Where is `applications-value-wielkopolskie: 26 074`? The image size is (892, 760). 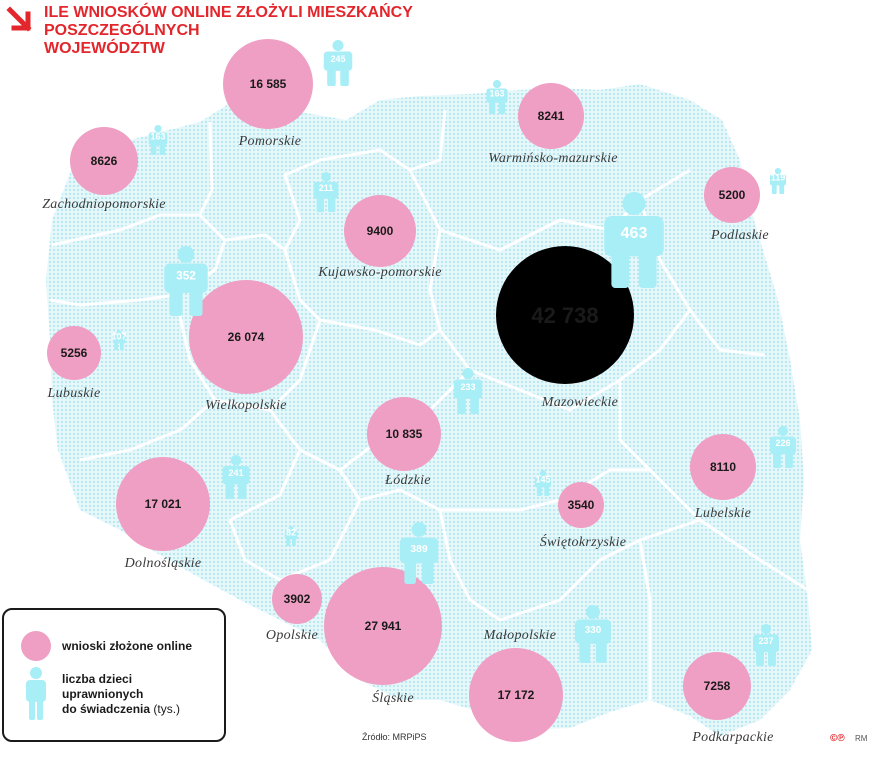
applications-value-wielkopolskie: 26 074 is located at coordinates (246, 337).